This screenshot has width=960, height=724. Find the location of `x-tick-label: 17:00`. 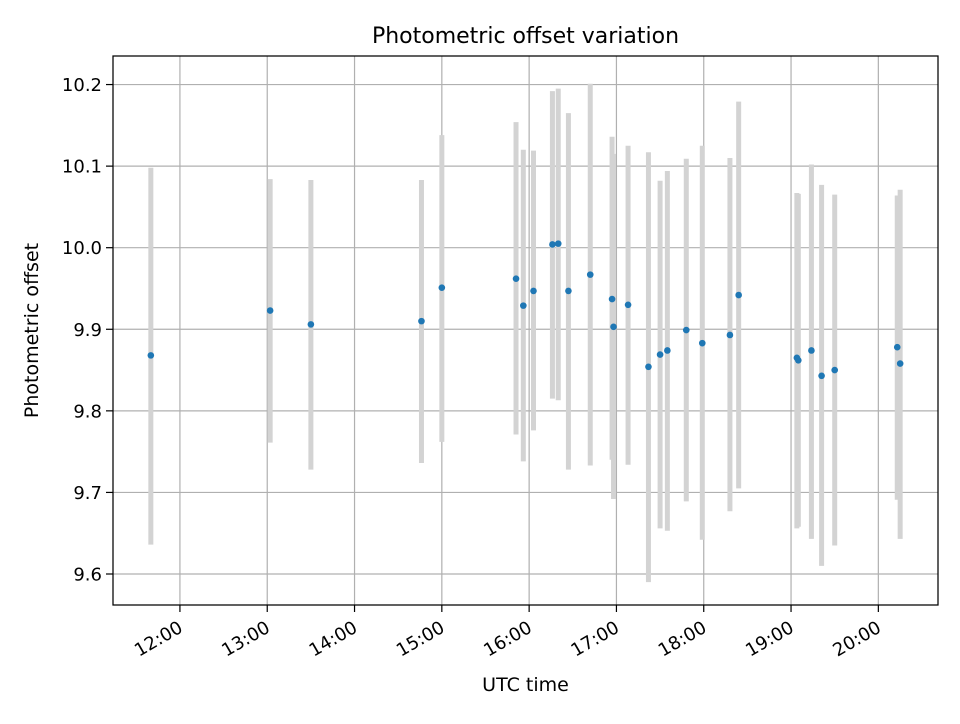

x-tick-label: 17:00 is located at coordinates (595, 639).